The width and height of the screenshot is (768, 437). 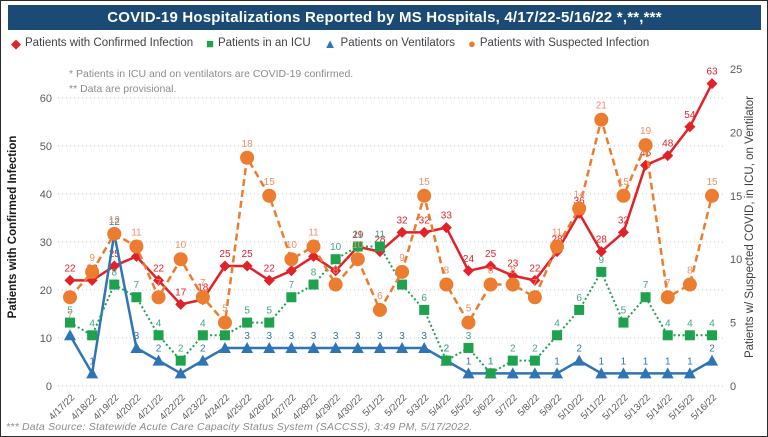 I want to click on left-axis-tick-labels: 0 10 20 30 40 50 60, so click(x=46, y=243).